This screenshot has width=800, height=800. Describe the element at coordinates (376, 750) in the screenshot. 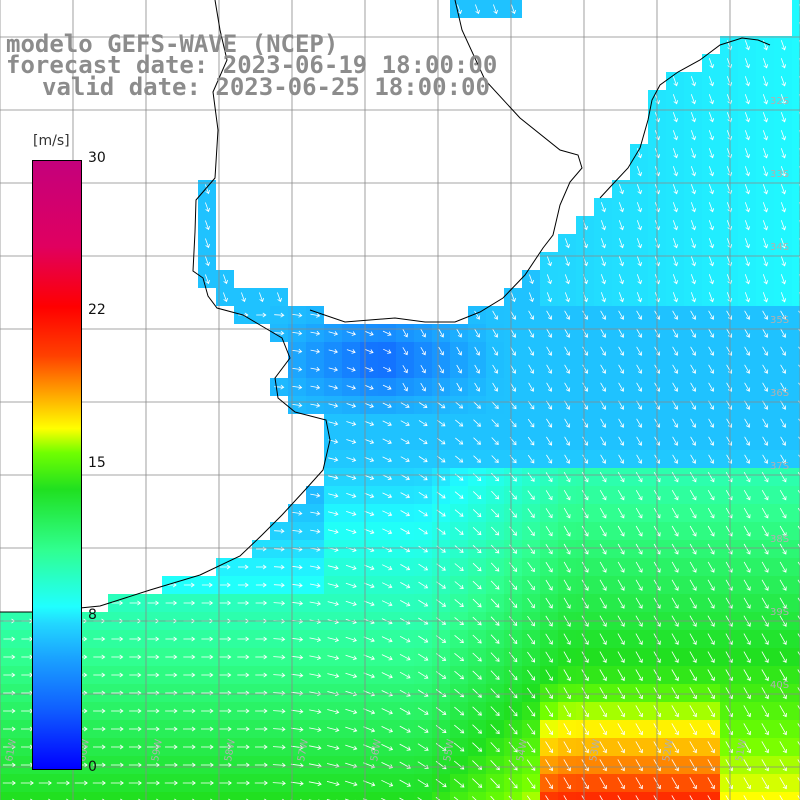

I see `longitude-label: 56W` at that location.